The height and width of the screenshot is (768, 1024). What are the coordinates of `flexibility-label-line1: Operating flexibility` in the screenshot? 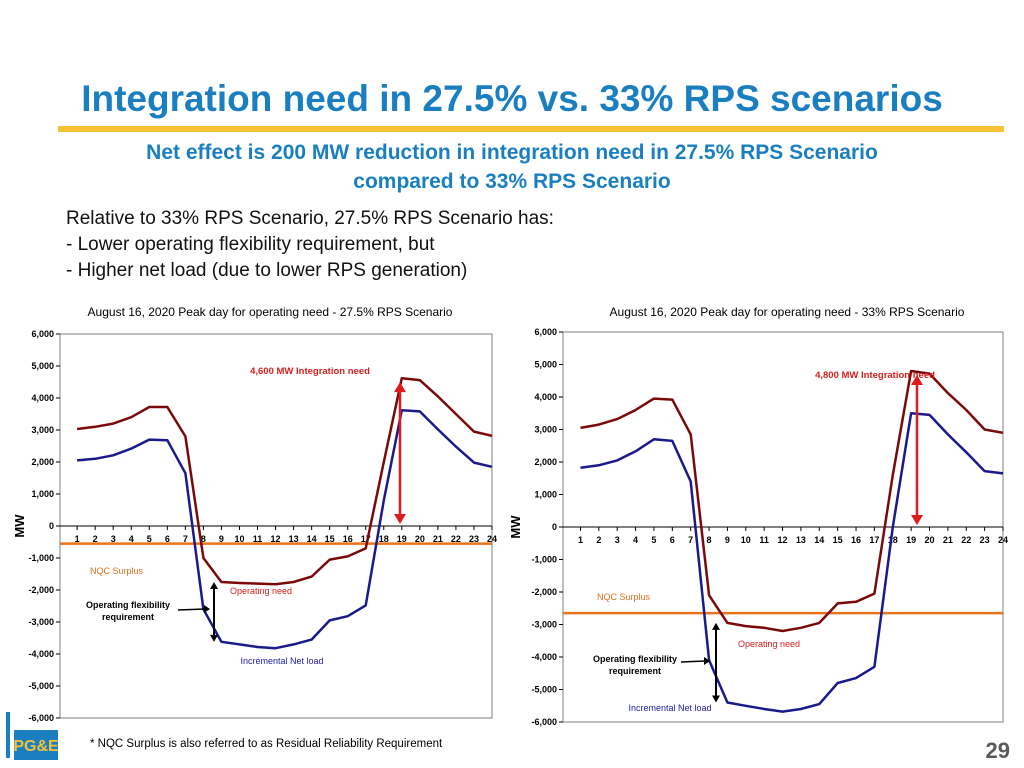 It's located at (635, 659).